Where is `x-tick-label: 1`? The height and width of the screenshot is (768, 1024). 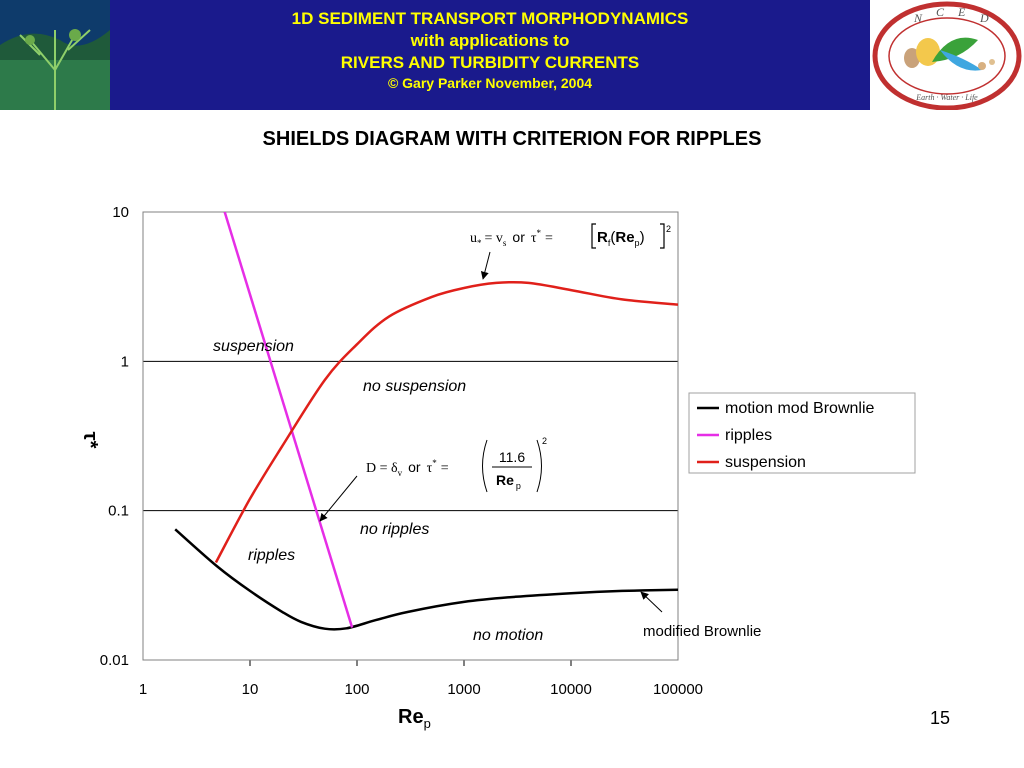 x-tick-label: 1 is located at coordinates (143, 689).